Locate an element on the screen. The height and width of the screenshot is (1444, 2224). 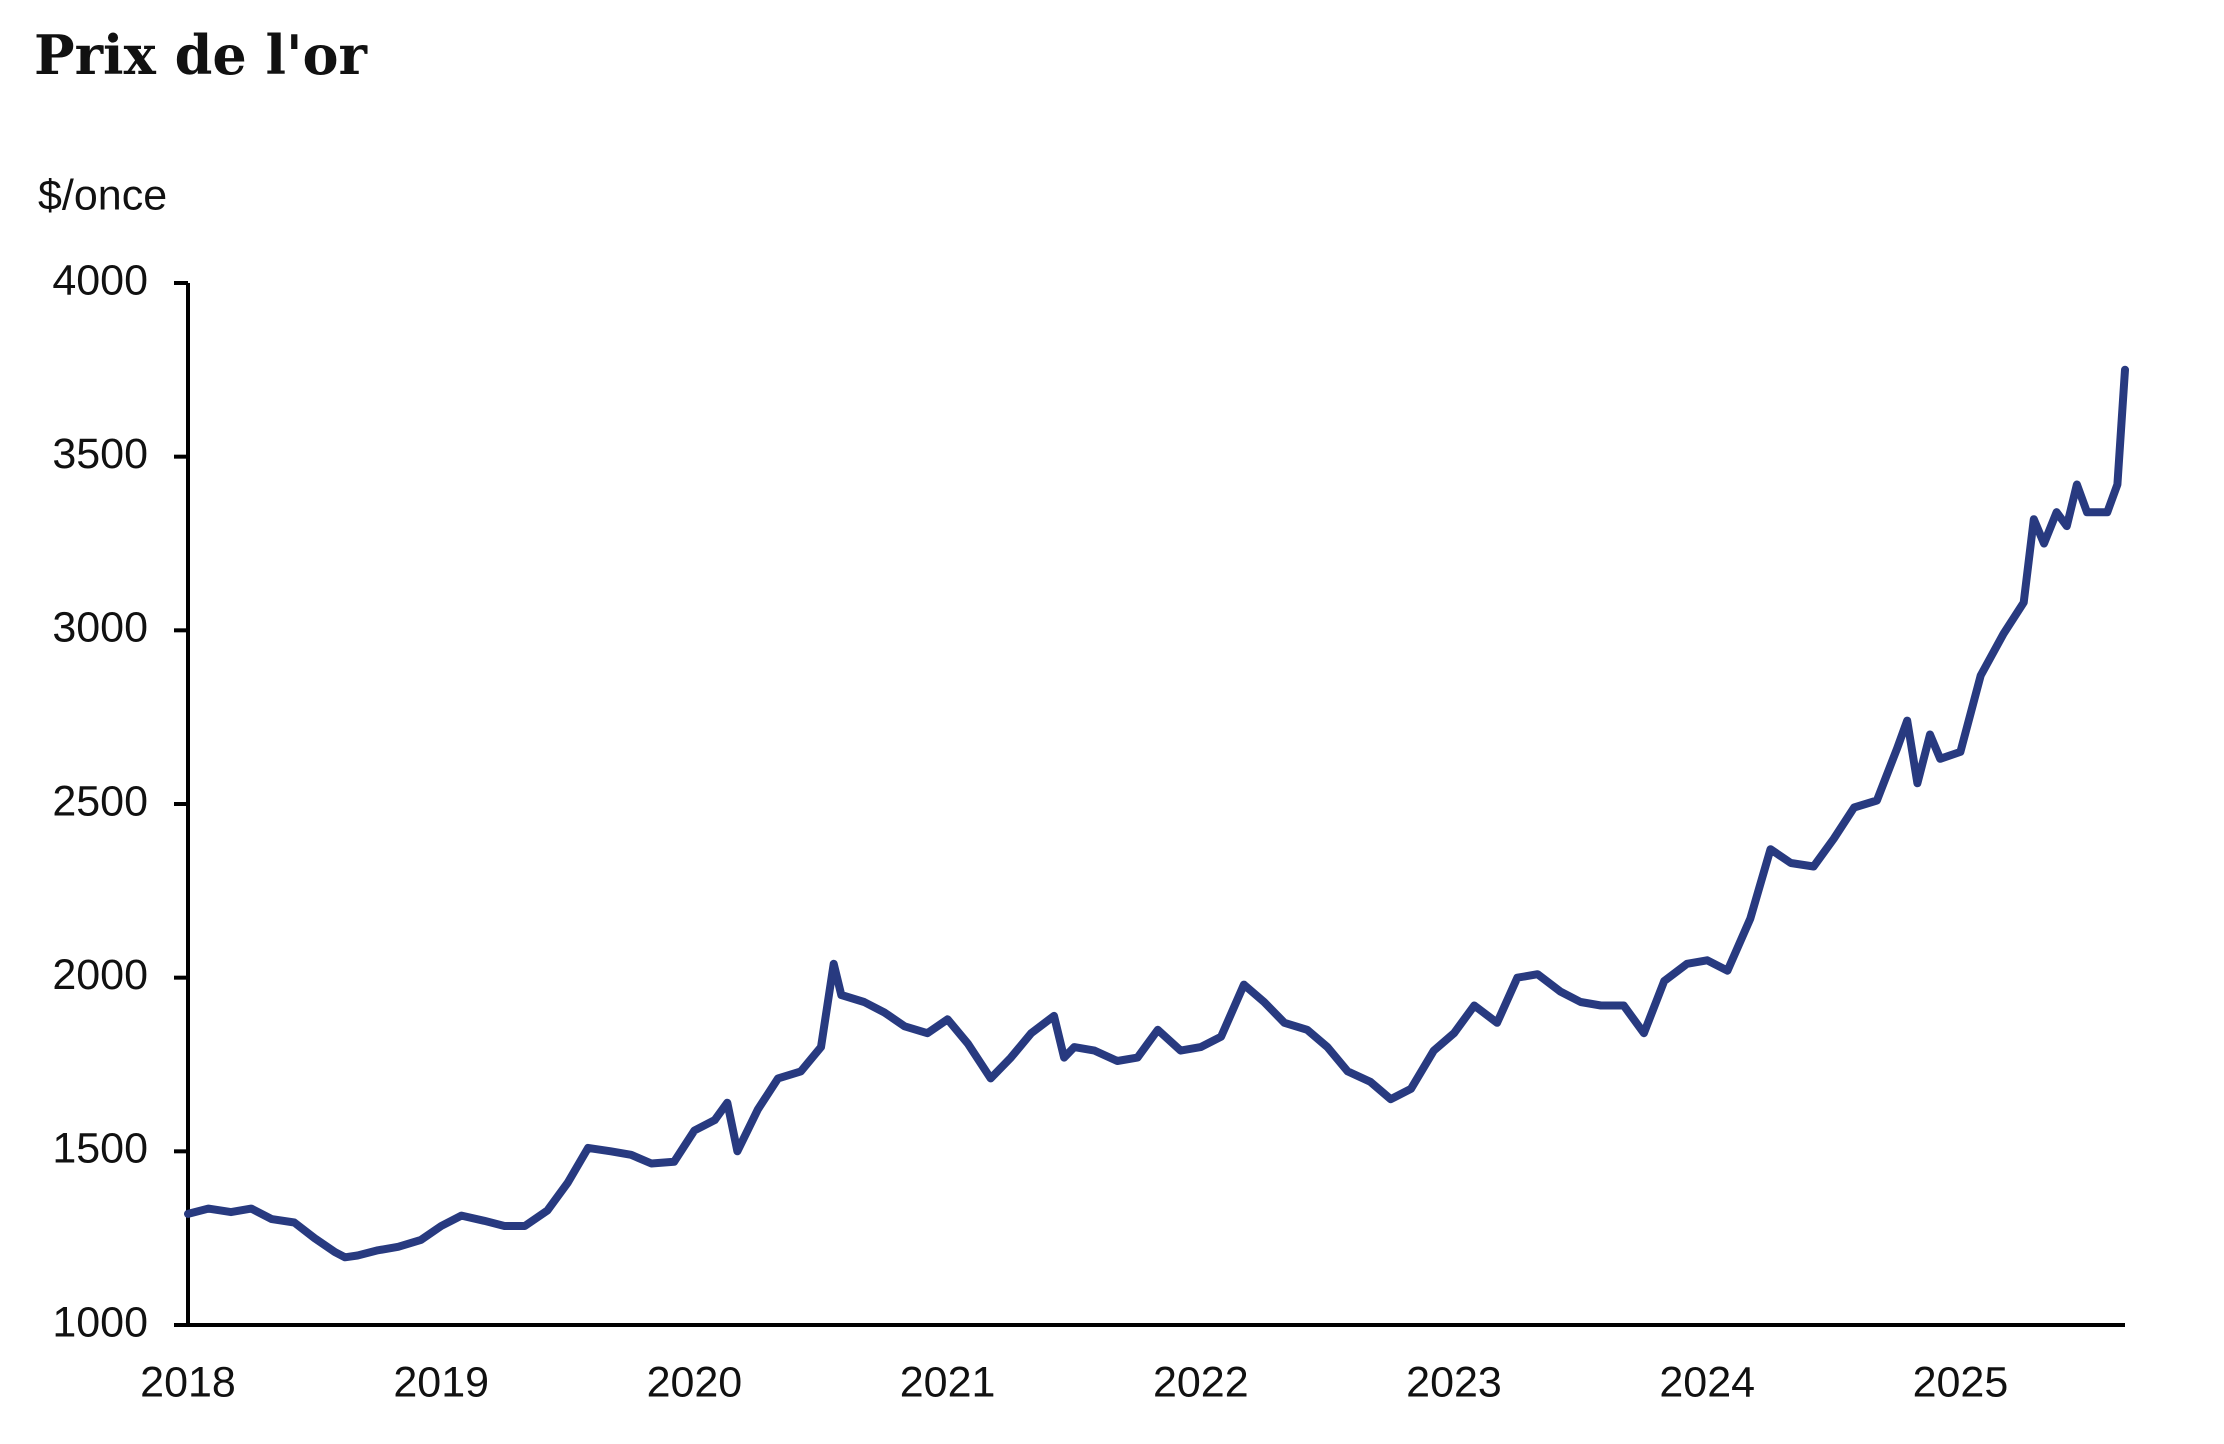
x-tick-label: 2022 is located at coordinates (1201, 1382).